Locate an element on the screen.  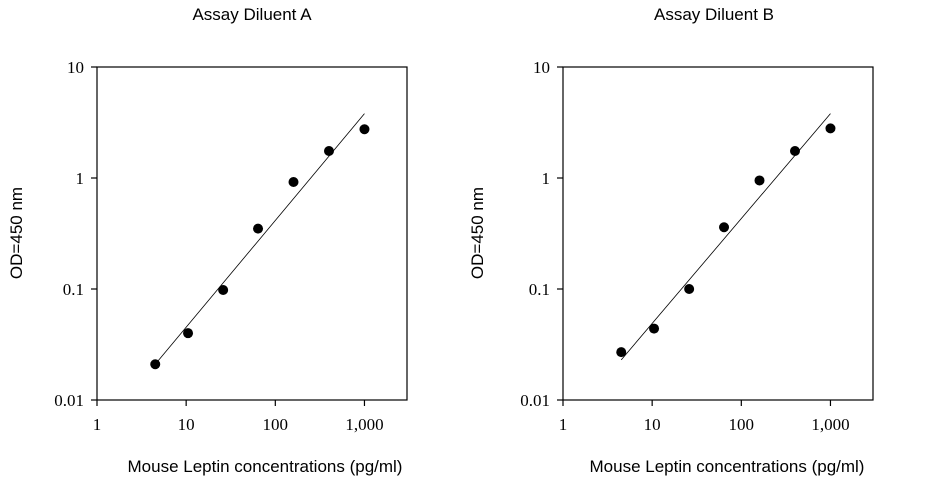
chart-title-b: Assay Diluent B is located at coordinates (714, 14).